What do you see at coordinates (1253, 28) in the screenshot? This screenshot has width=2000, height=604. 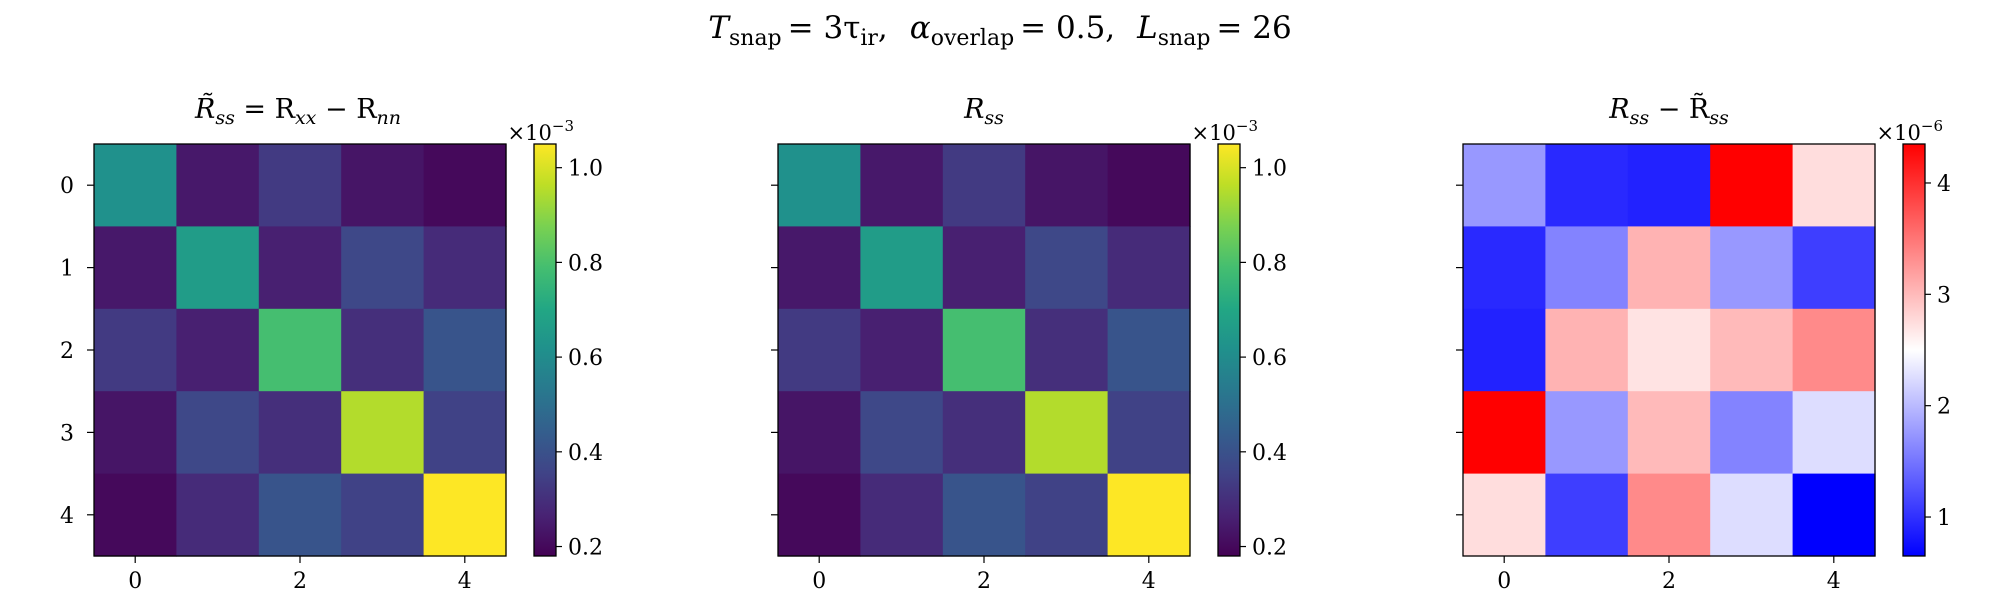 I see `suptitle-l-value: = 26` at bounding box center [1253, 28].